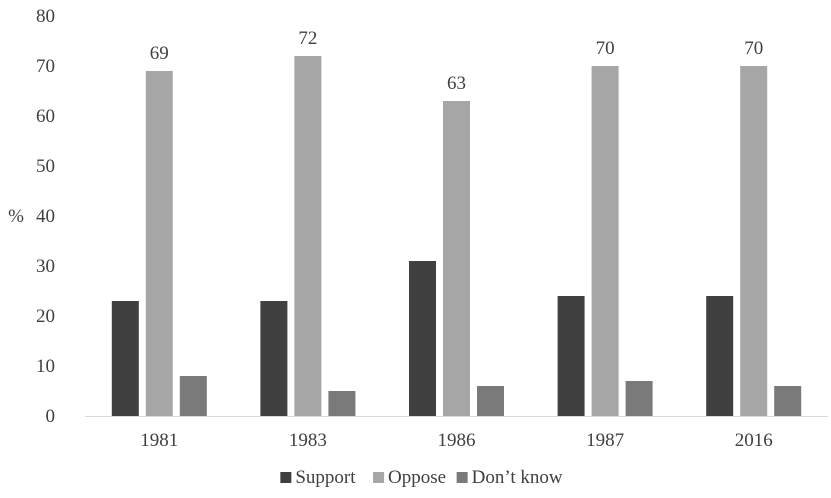 The image size is (831, 498). I want to click on bar-don-t-know-1983, so click(342, 403).